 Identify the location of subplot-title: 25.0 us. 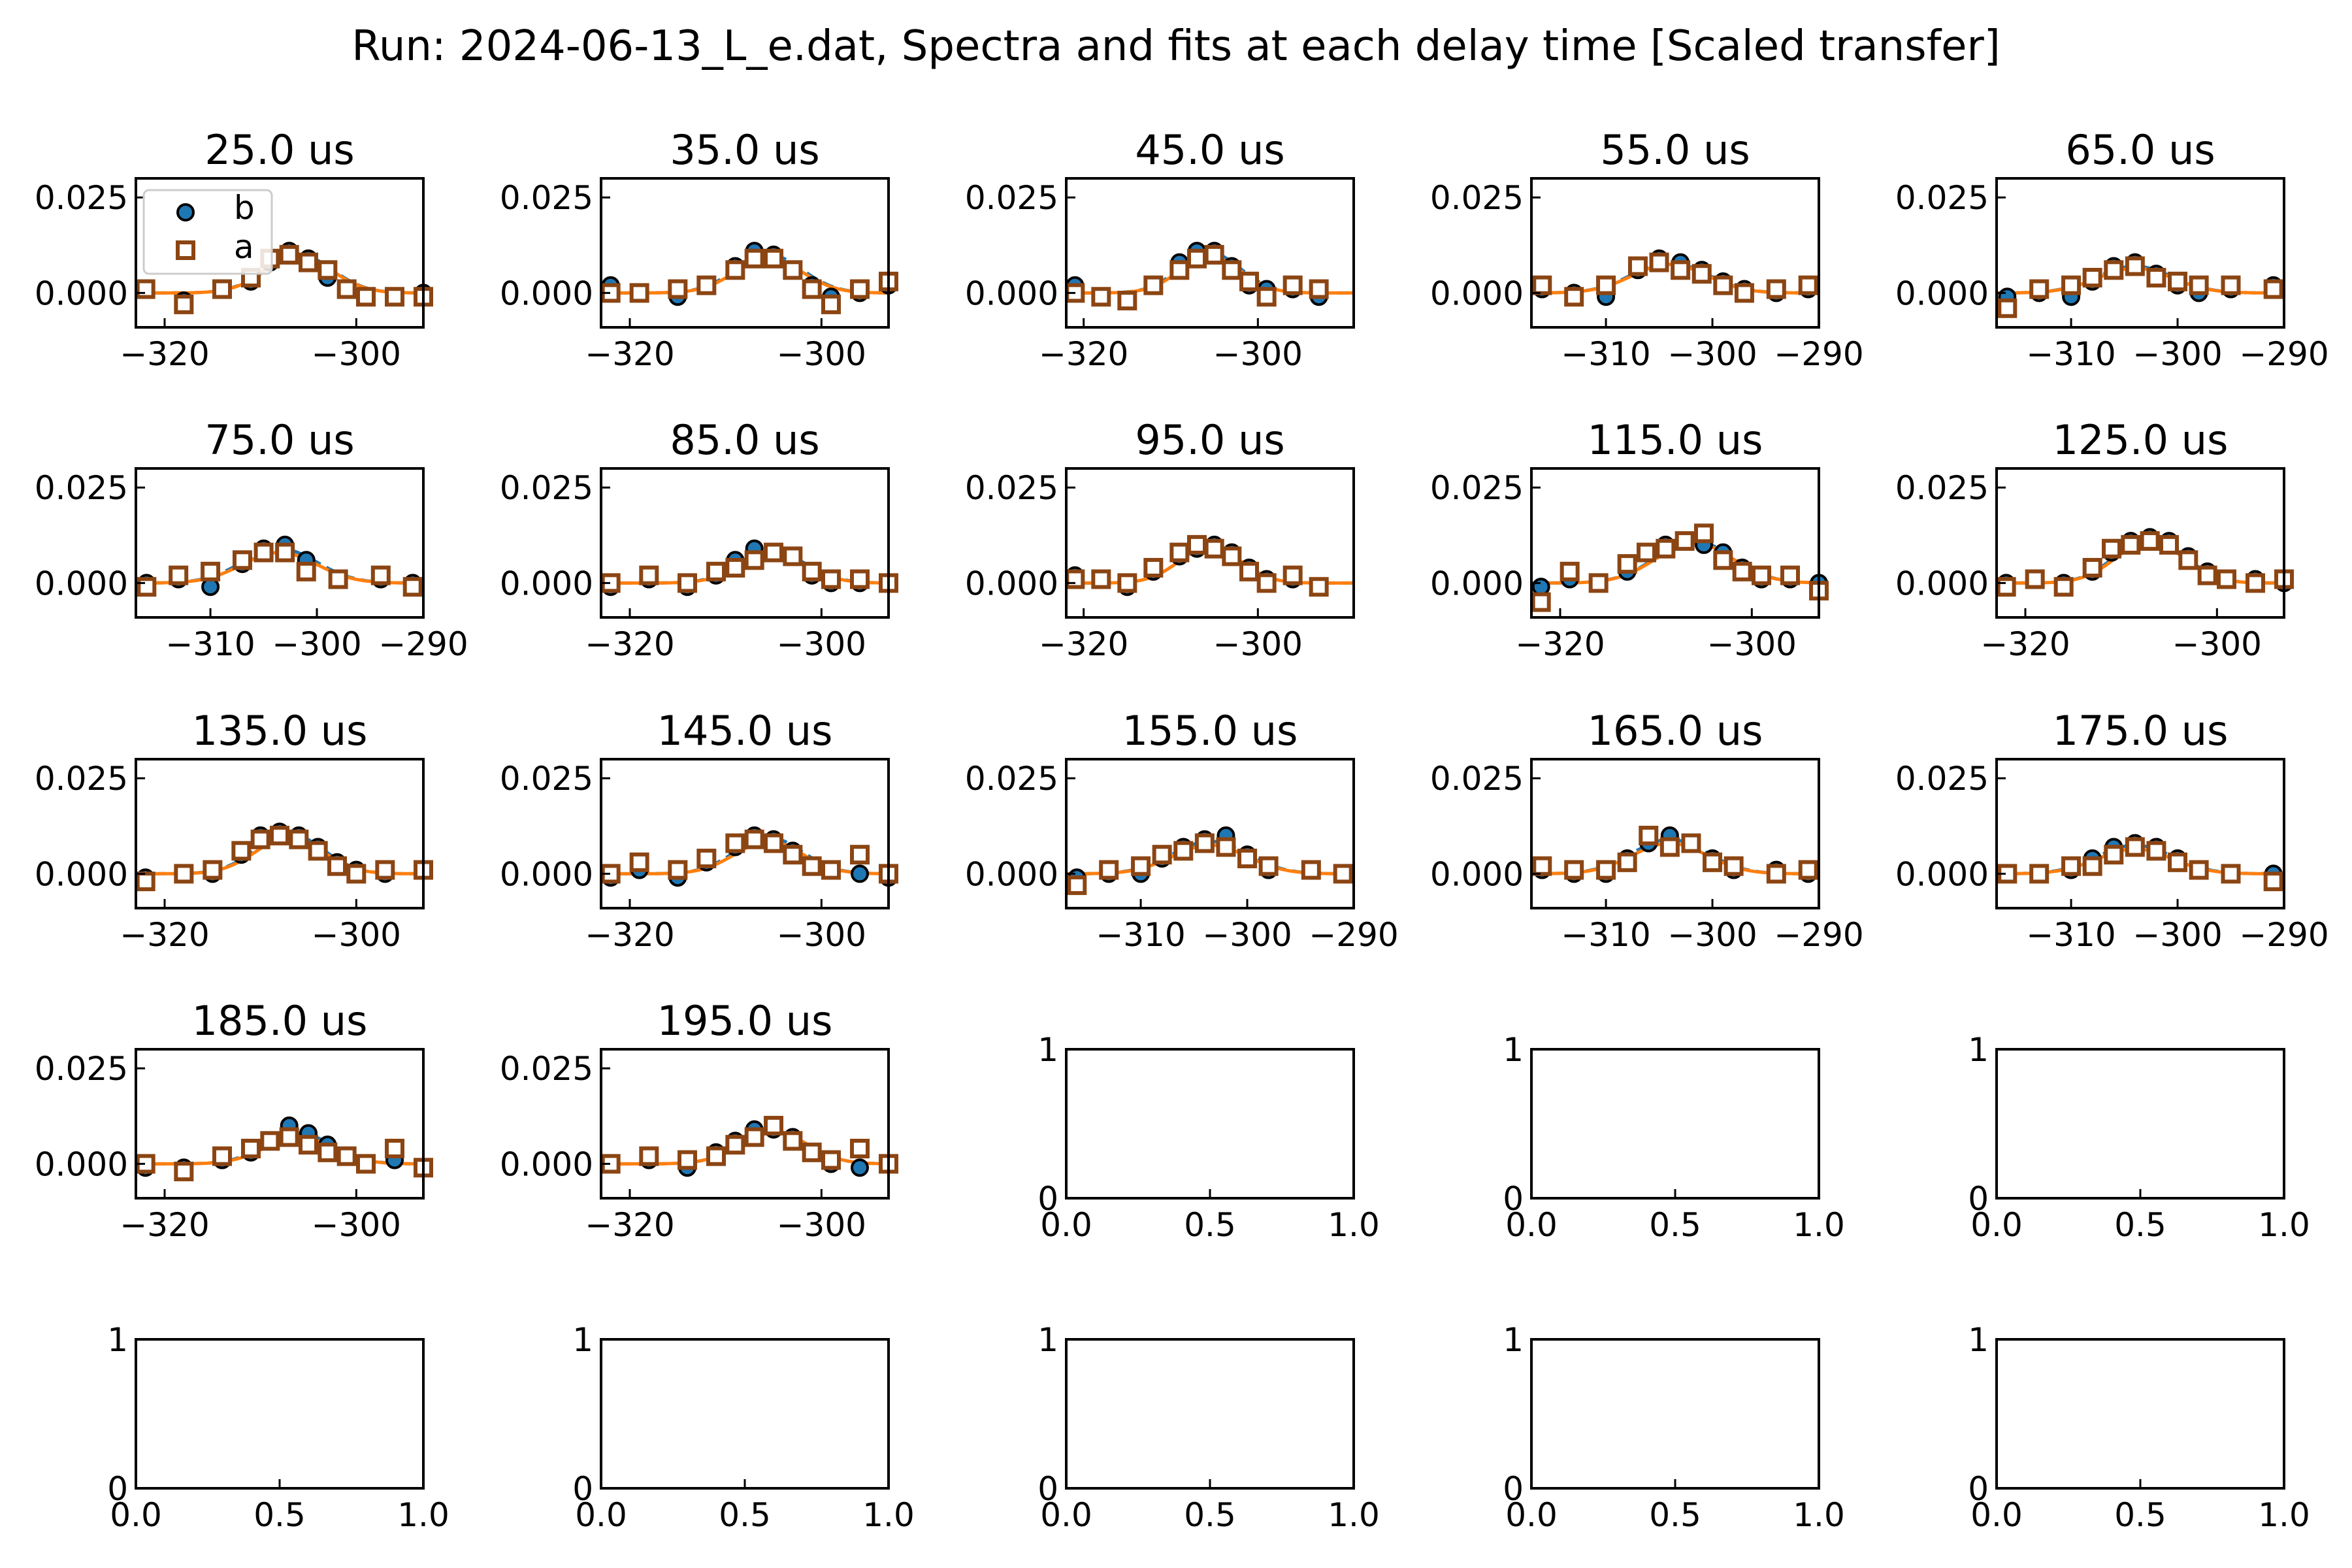
(279, 150).